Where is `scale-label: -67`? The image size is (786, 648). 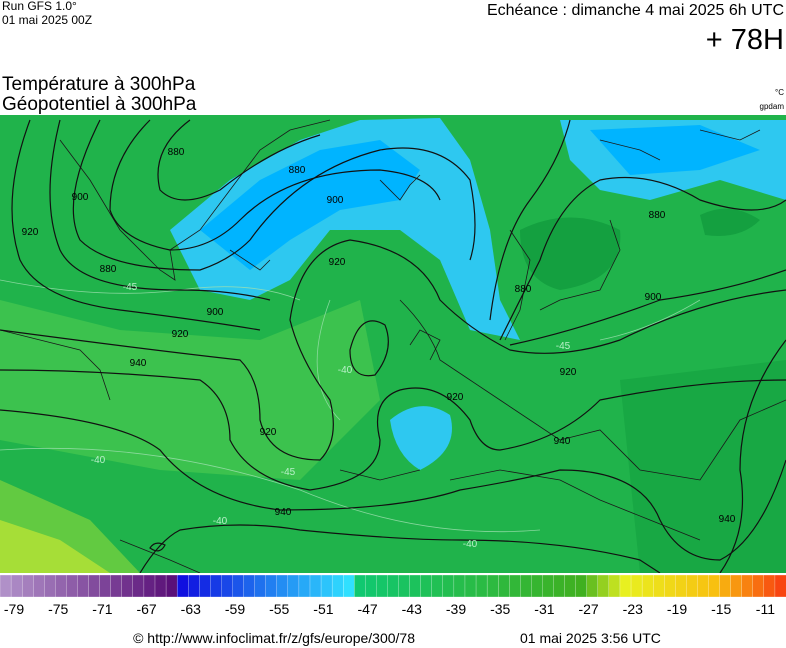
scale-label: -67 is located at coordinates (146, 609).